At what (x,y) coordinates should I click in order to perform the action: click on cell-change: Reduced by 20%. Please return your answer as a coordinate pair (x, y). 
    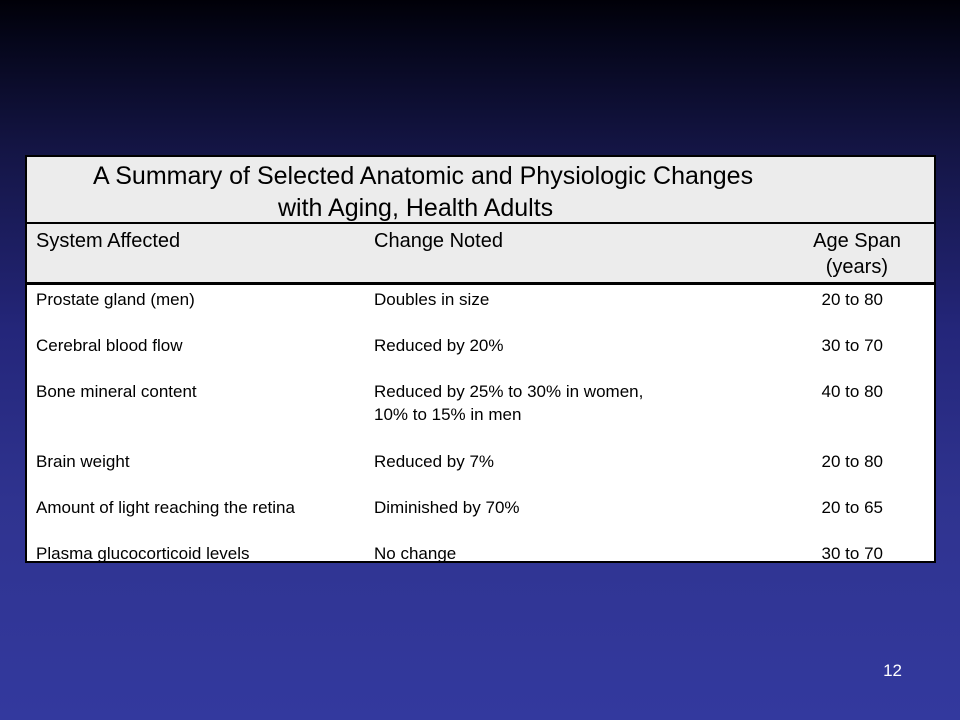
    Looking at the image, I should click on (439, 345).